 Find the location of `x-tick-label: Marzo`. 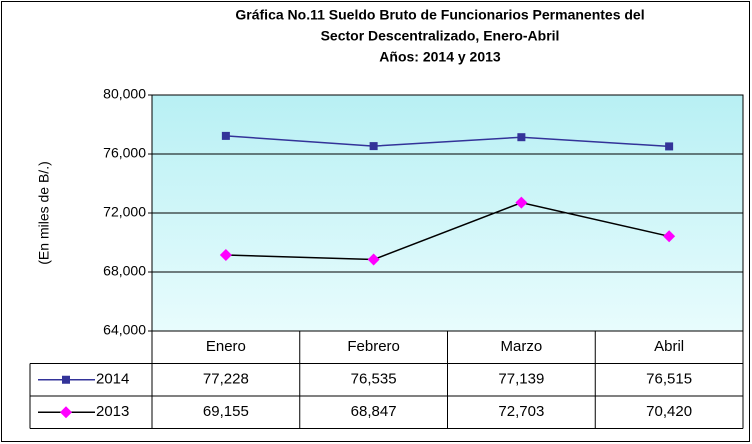

x-tick-label: Marzo is located at coordinates (522, 346).